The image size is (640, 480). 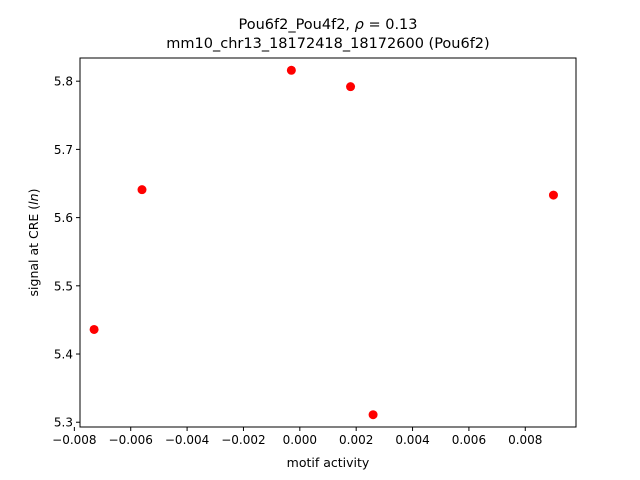 I want to click on chart-title-line1: Pou6f2_Pou4f2, ρ = 0.13, so click(x=327, y=25).